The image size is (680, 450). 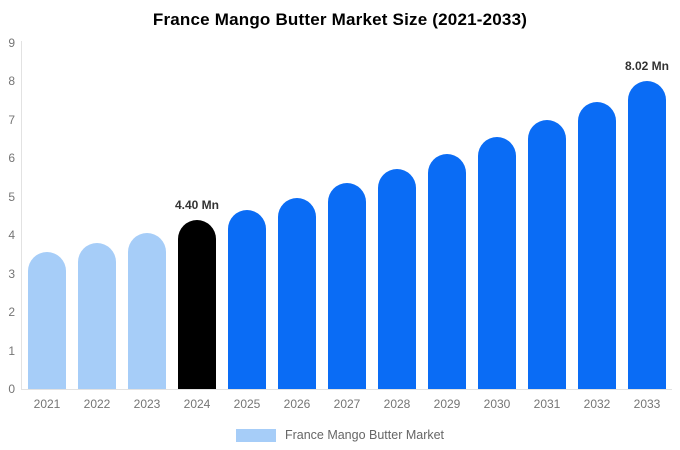 What do you see at coordinates (97, 404) in the screenshot?
I see `x-tick-label-2022: 2022` at bounding box center [97, 404].